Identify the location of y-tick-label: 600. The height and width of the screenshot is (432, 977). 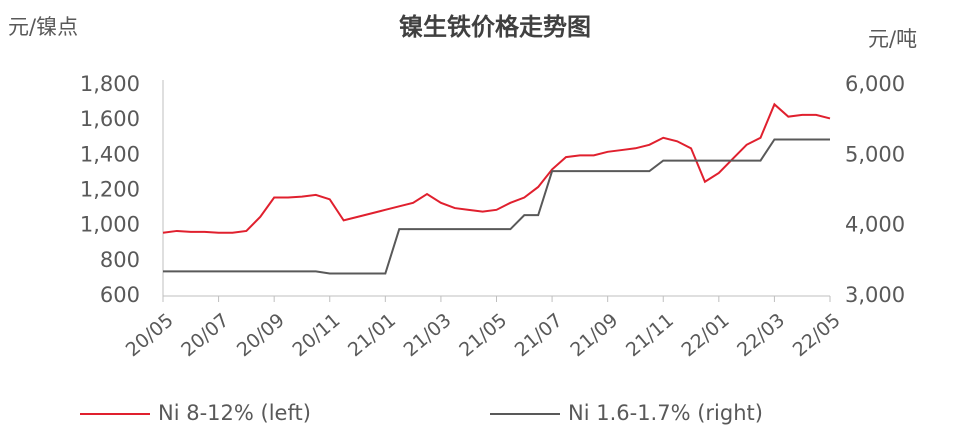
(120, 295).